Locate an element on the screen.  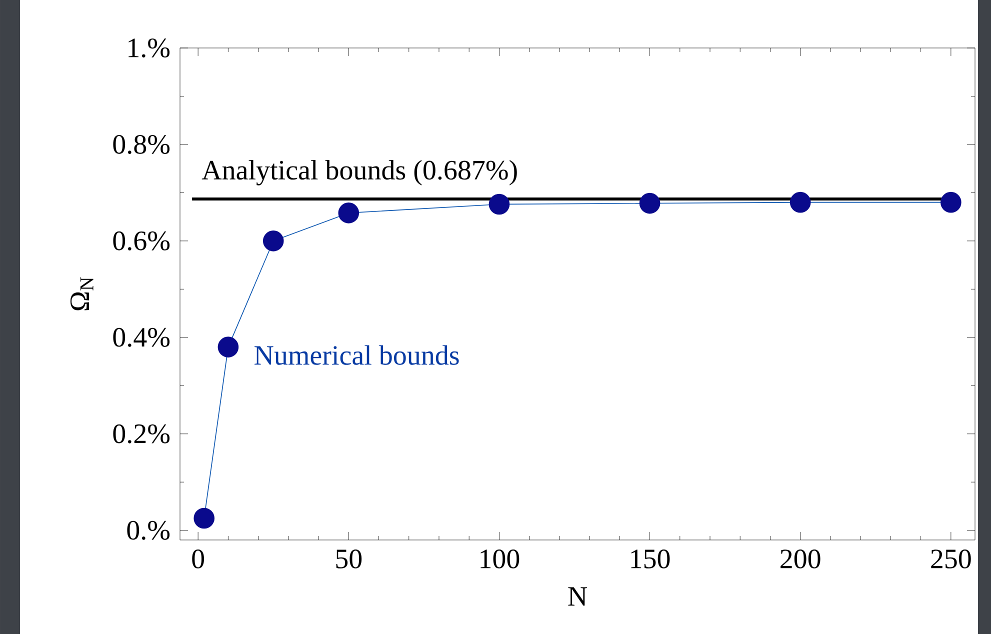
y-tick-label: 0.4% is located at coordinates (141, 337).